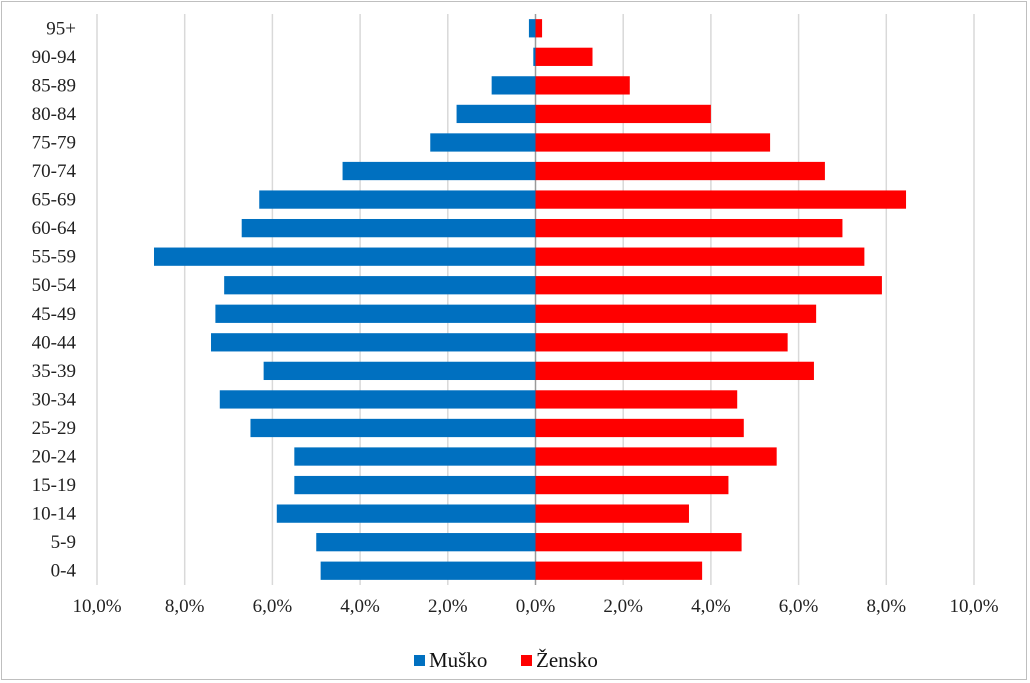 The image size is (1030, 683). What do you see at coordinates (54, 514) in the screenshot?
I see `y-tick-label: 10-14` at bounding box center [54, 514].